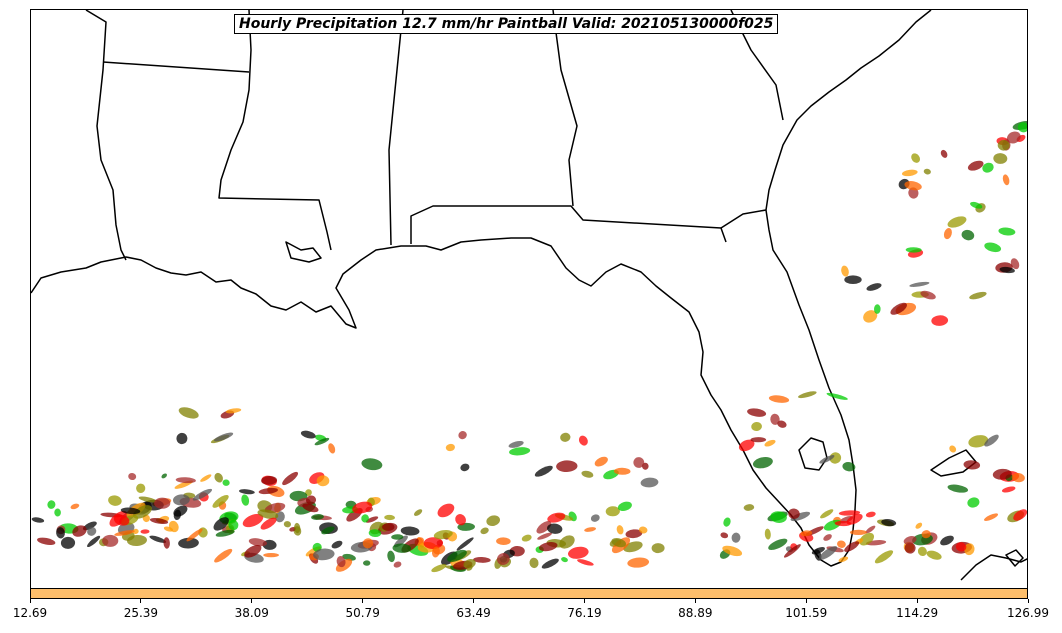  I want to click on colorbar-tick-label: 101.59, so click(806, 613).